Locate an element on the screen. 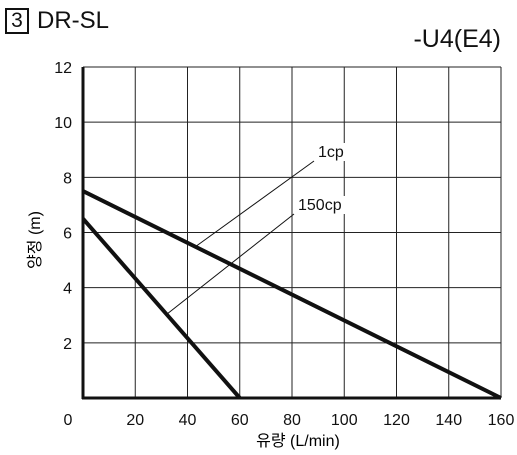 The width and height of the screenshot is (517, 455). y-tick-label: 2 is located at coordinates (67, 344).